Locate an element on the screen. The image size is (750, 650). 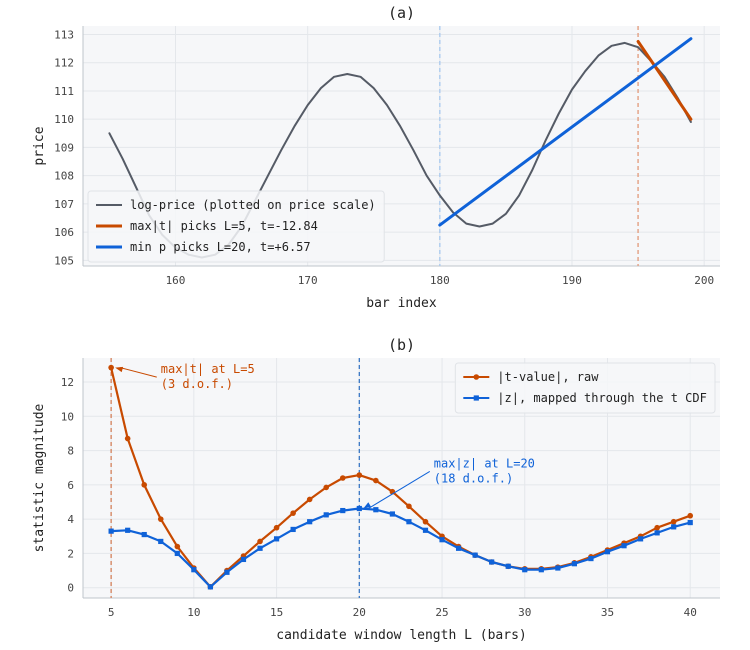
annotation-text: max|z| at L=20 is located at coordinates (484, 463).